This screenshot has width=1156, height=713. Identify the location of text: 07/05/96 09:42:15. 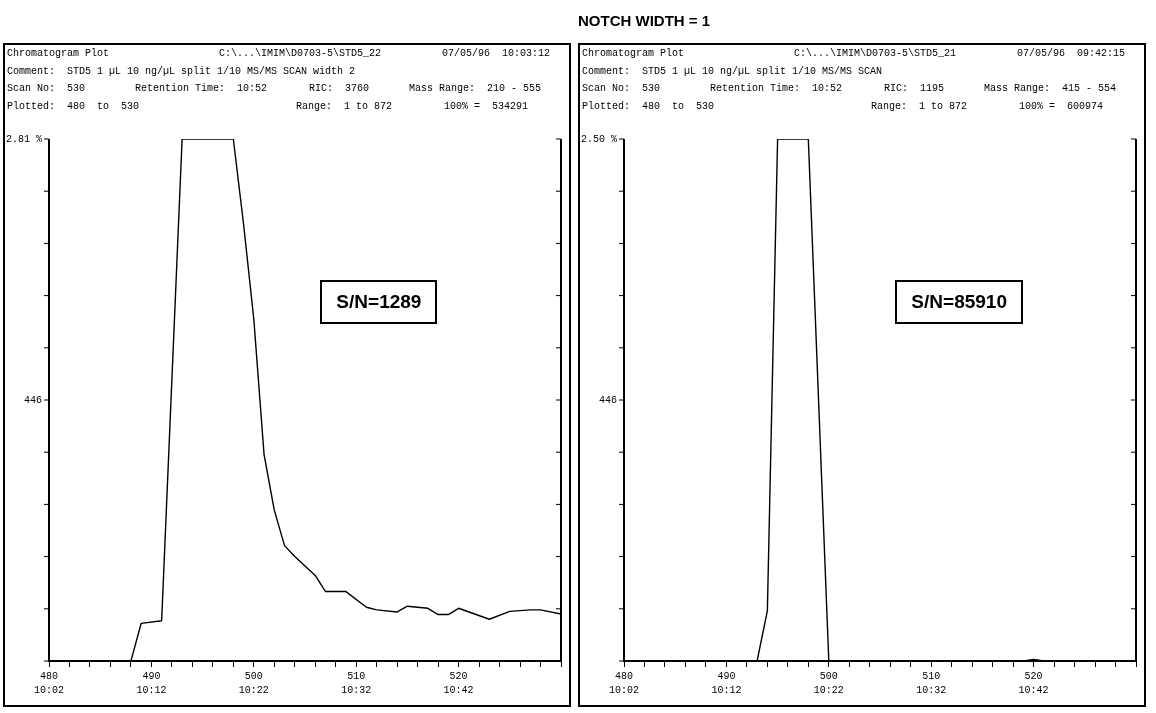
(1071, 54).